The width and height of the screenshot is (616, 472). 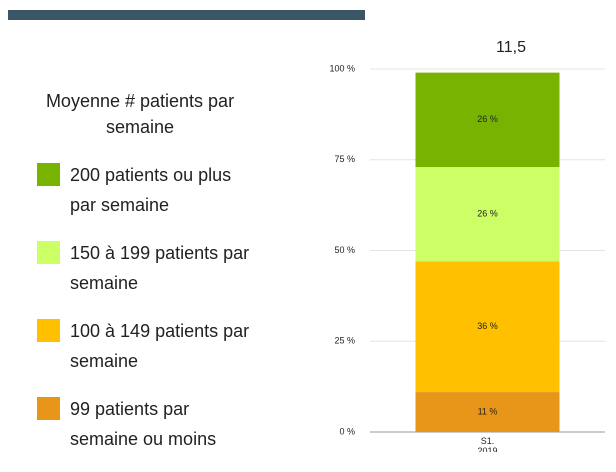 I want to click on y-tick-label: 25 %, so click(x=344, y=341).